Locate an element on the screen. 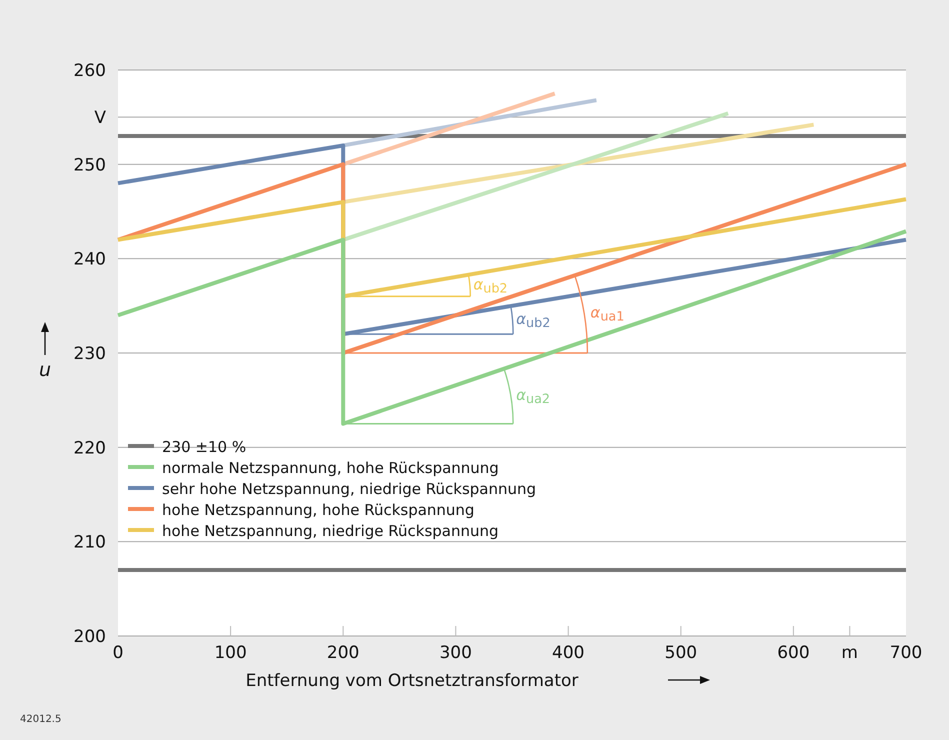 The height and width of the screenshot is (740, 949). x-tick-label: 300 is located at coordinates (455, 653).